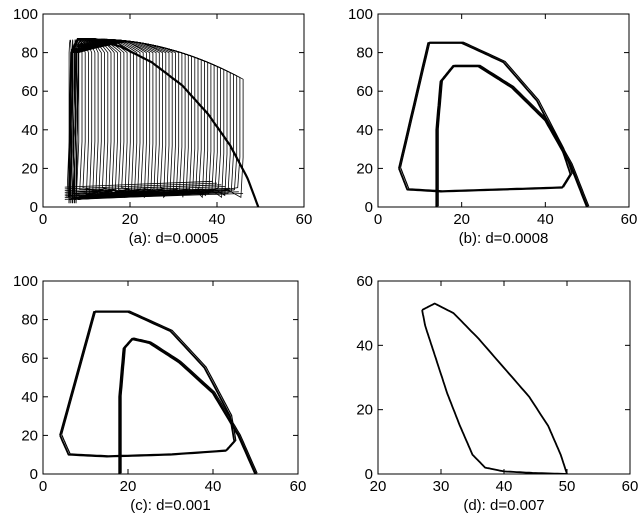 This screenshot has height=528, width=644. I want to click on trajectory-envelope, so click(164, 122).